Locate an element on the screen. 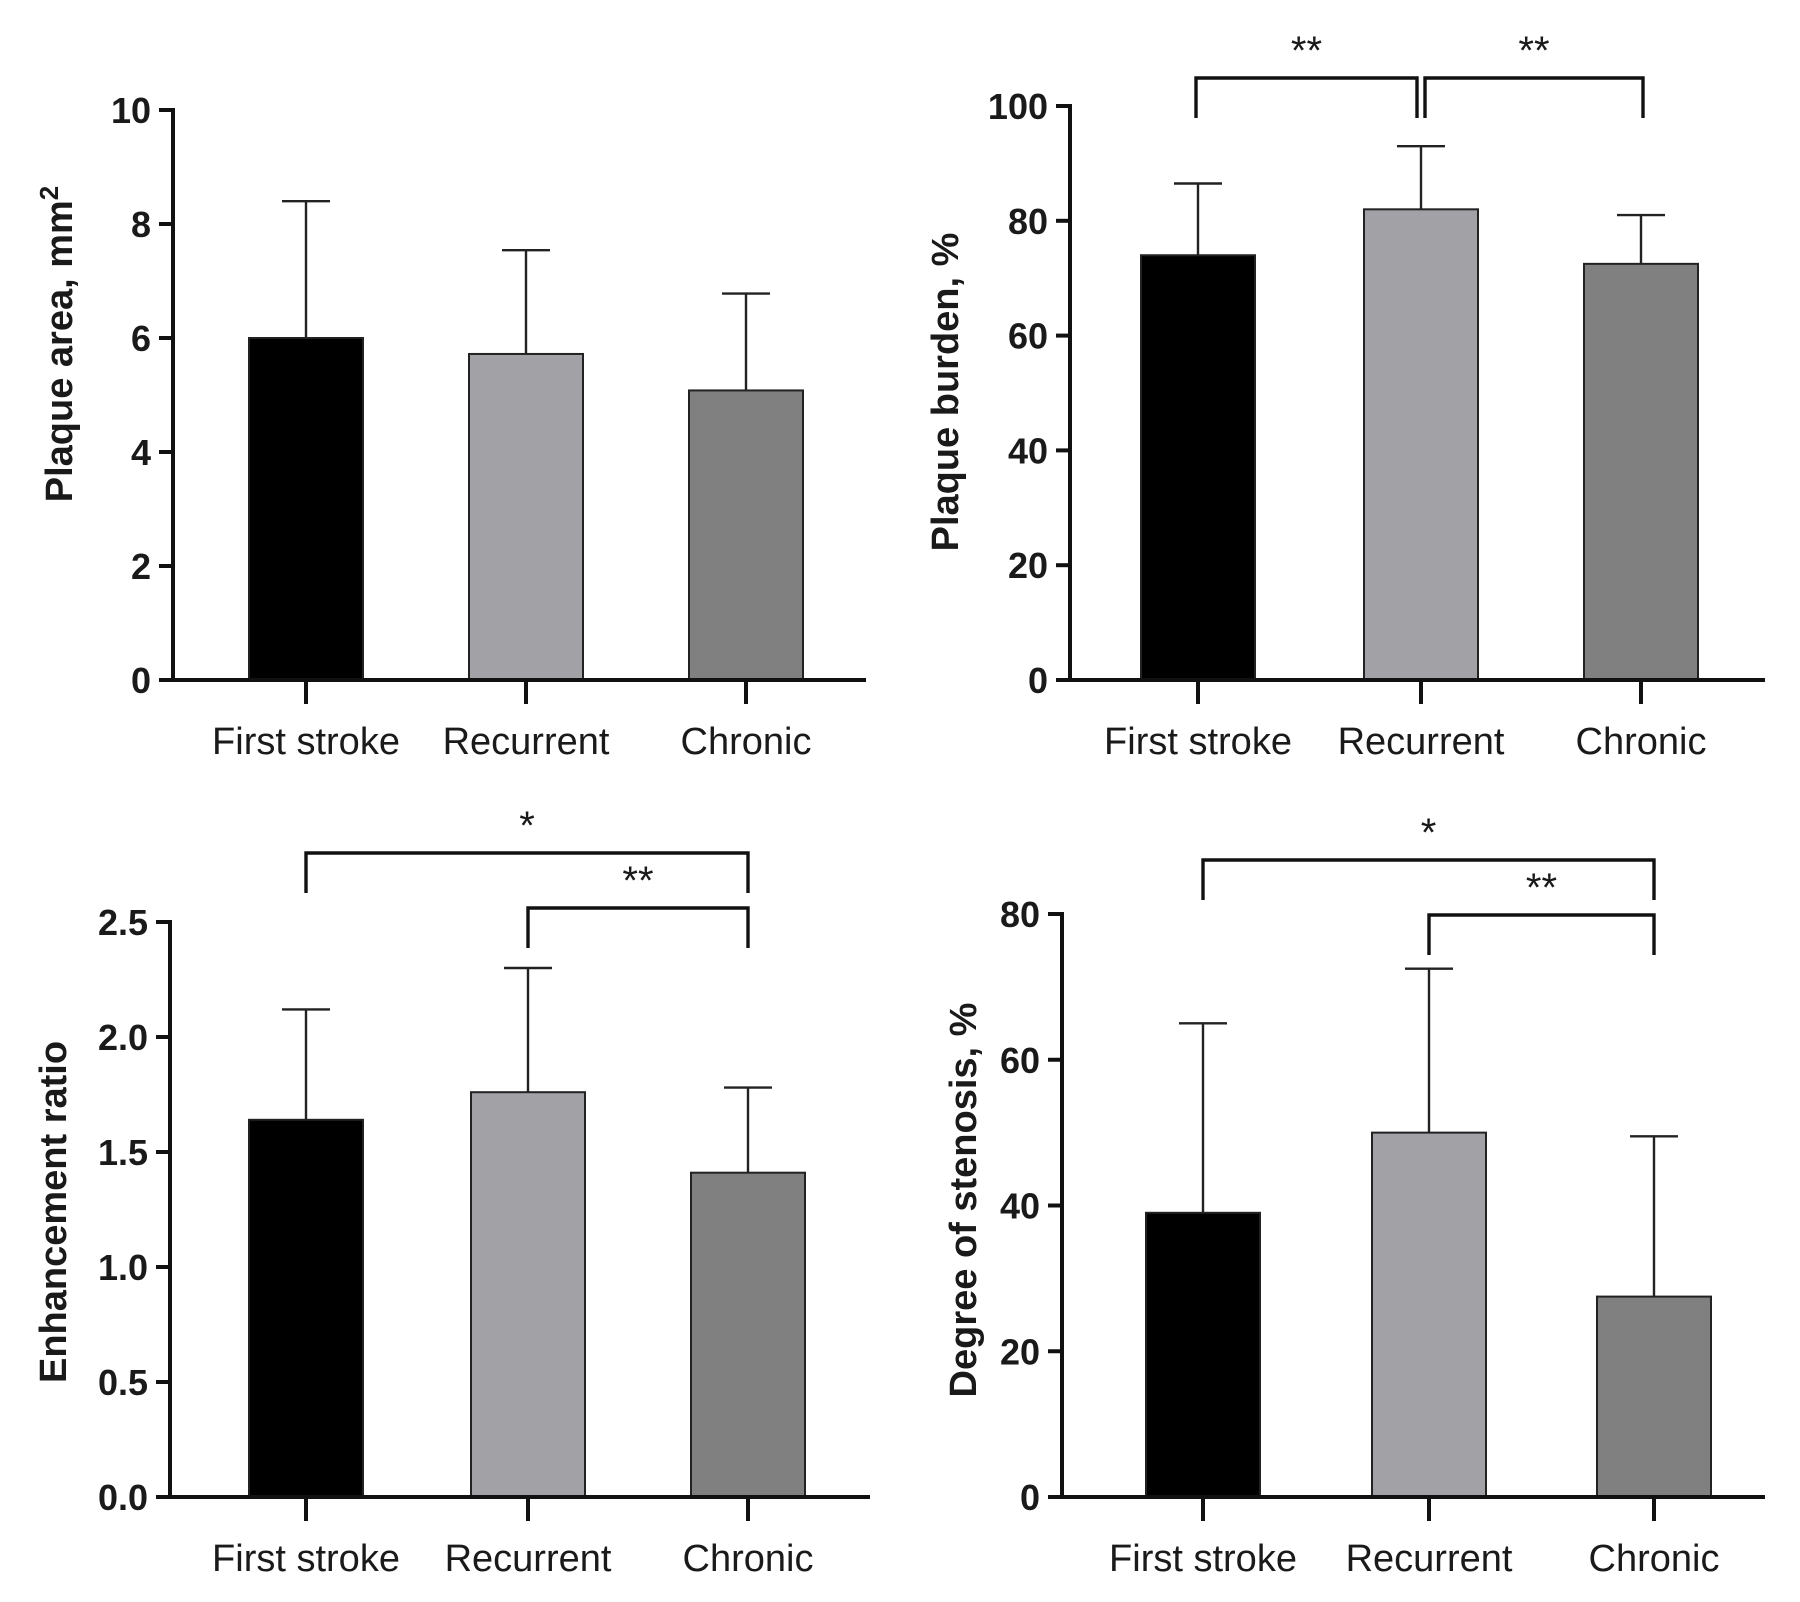 This screenshot has height=1602, width=1800. y-tick-label: 1.0 is located at coordinates (123, 1267).